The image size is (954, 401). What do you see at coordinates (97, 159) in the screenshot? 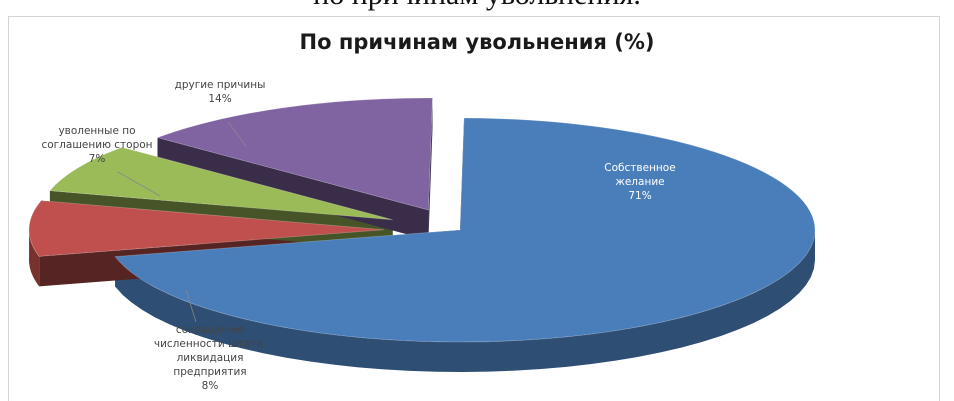
I see `slice-label-agreement-value: 7%` at bounding box center [97, 159].